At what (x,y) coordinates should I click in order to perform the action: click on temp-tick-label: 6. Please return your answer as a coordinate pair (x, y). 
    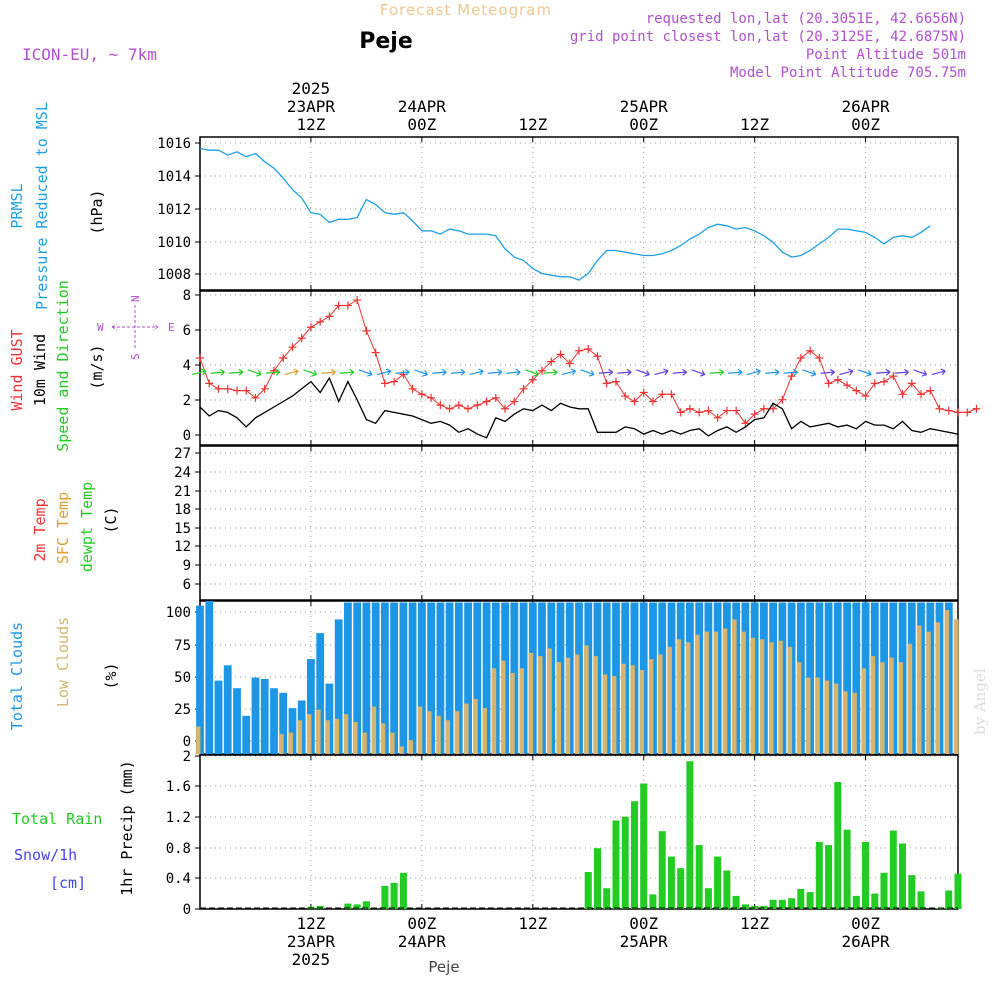
    Looking at the image, I should click on (187, 585).